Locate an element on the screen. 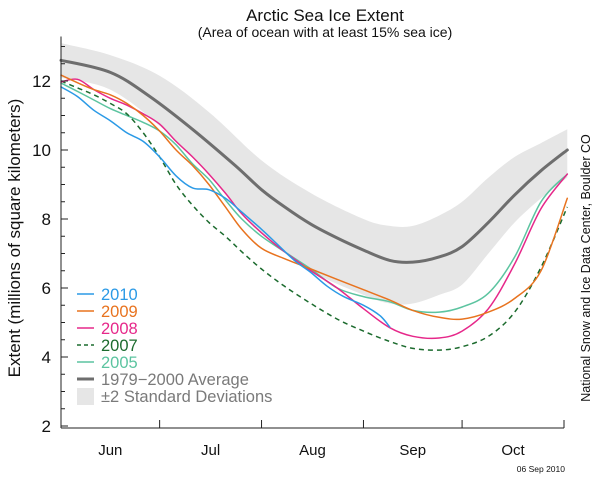 Image resolution: width=600 pixels, height=478 pixels. x-tick-label: Sep is located at coordinates (412, 450).